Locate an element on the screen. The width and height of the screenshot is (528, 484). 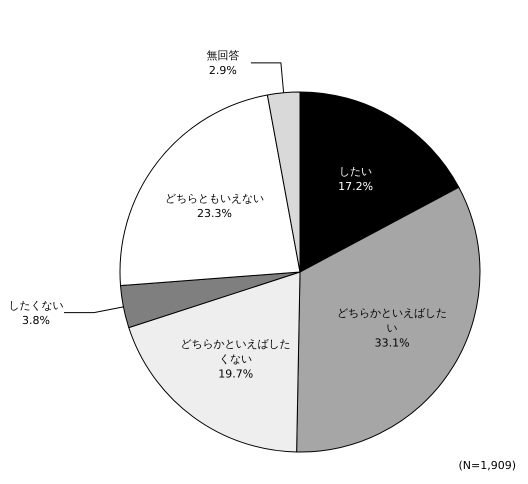
slice-label: どちらかといえばしたくない is located at coordinates (235, 351).